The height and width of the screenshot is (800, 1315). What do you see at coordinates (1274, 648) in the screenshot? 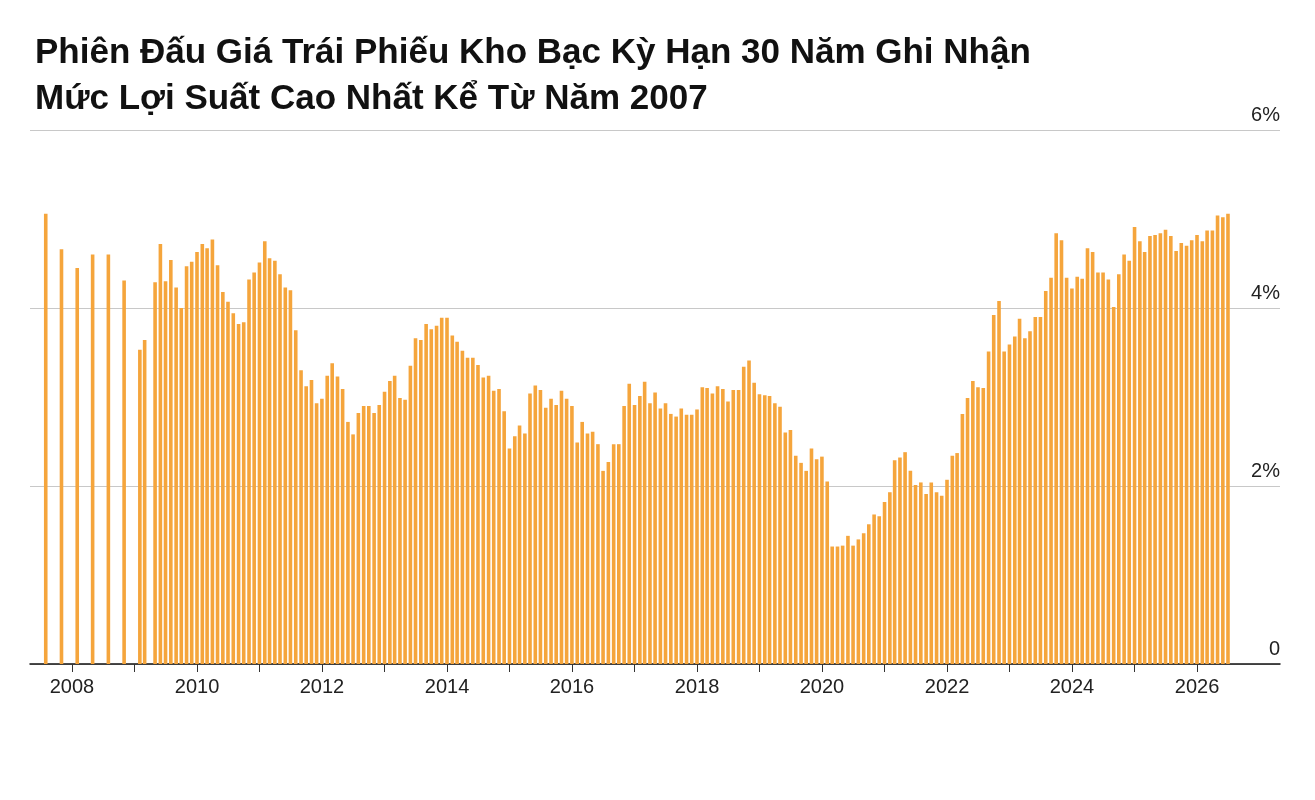
I see `y-tick-label: 0` at bounding box center [1274, 648].